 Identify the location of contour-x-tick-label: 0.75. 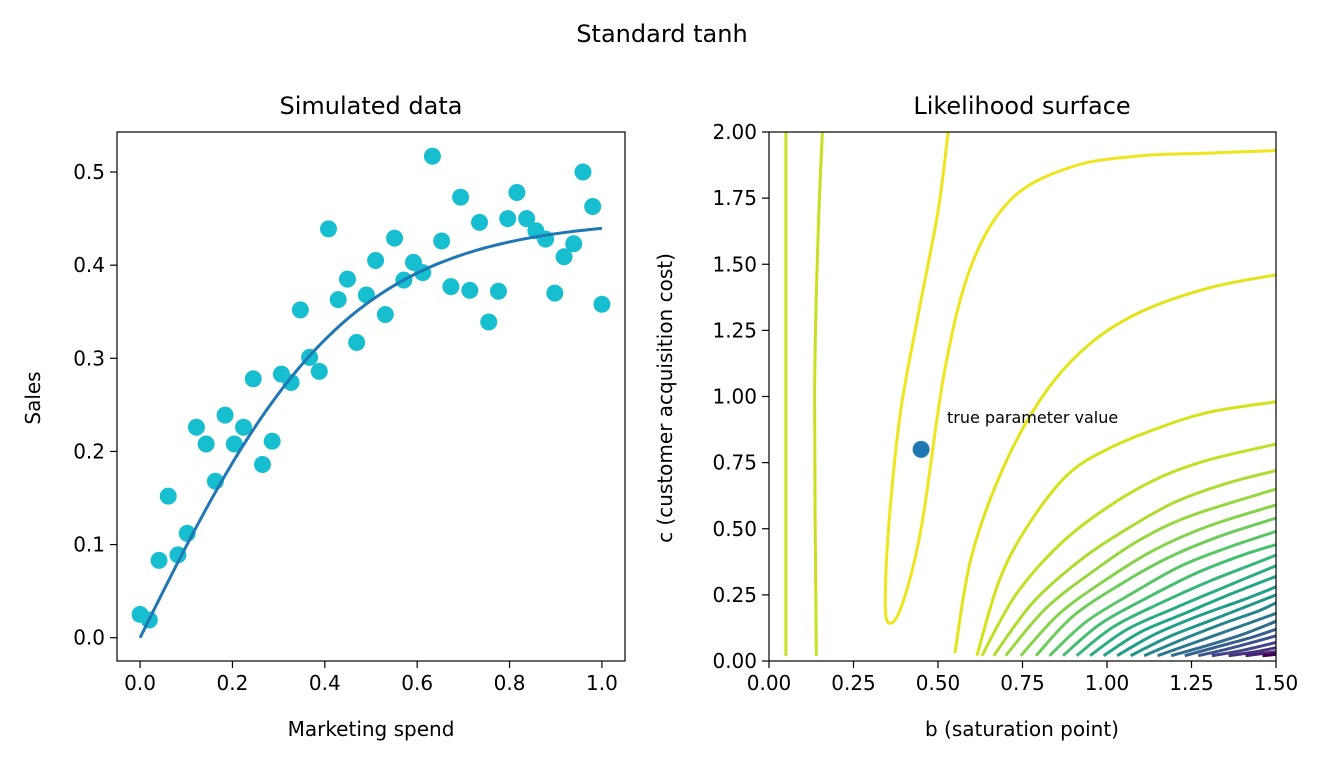
(1022, 683).